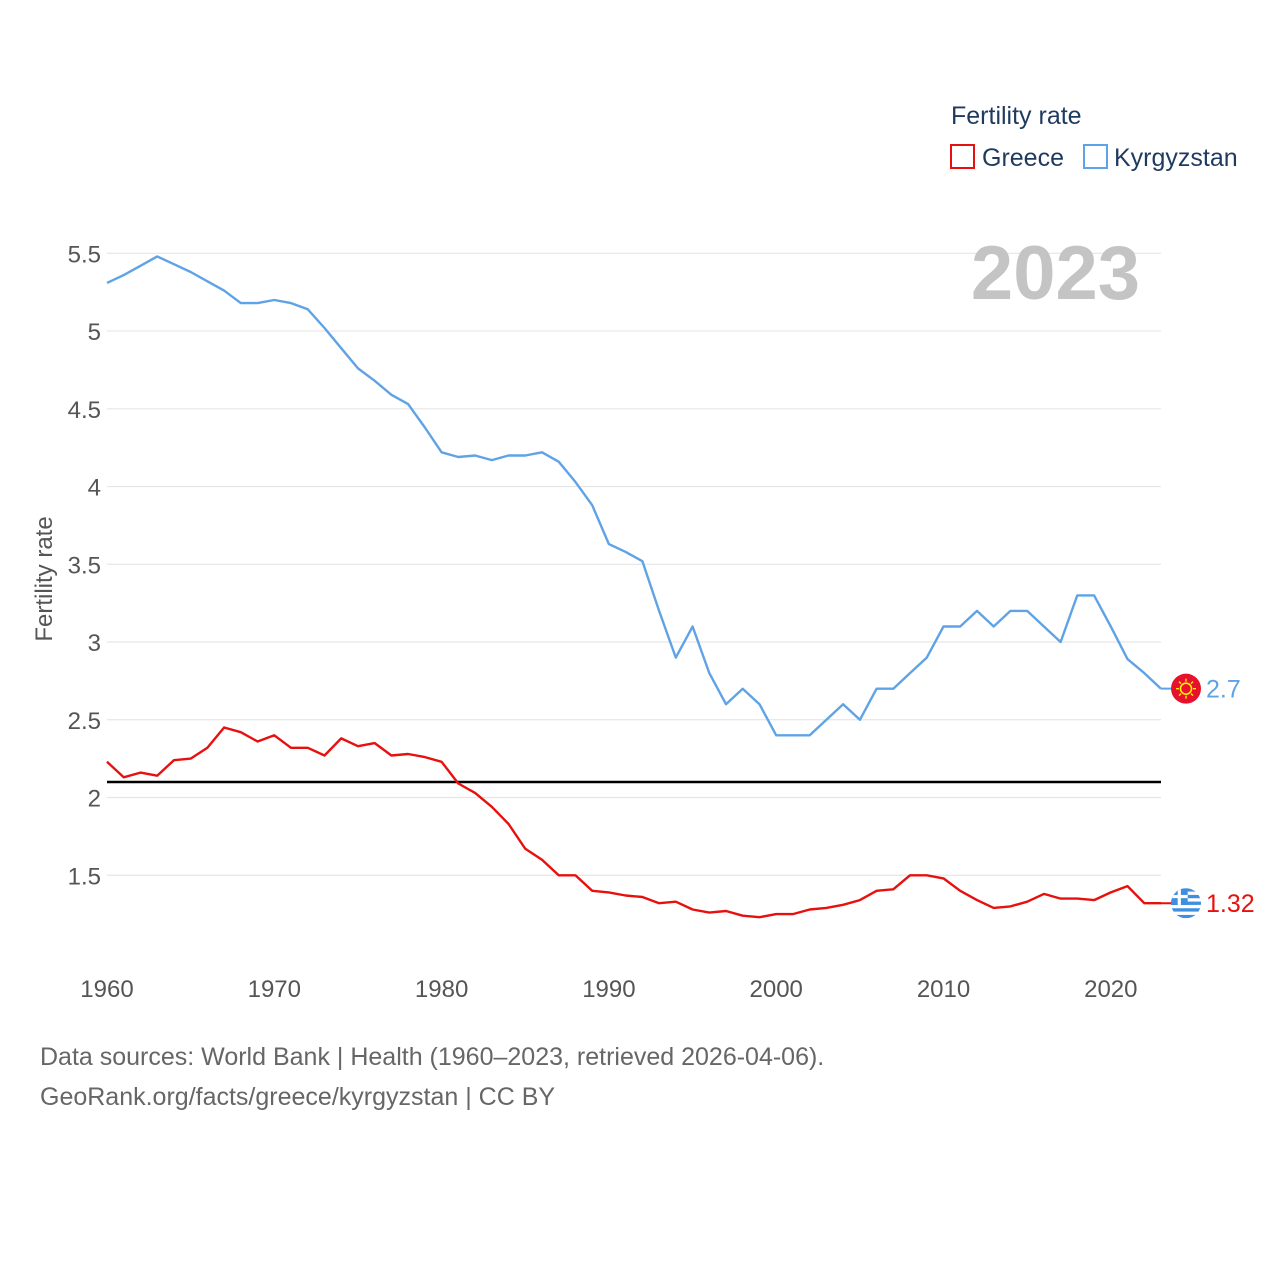 The height and width of the screenshot is (1280, 1280). Describe the element at coordinates (84, 876) in the screenshot. I see `y-tick-label: 1.5` at that location.